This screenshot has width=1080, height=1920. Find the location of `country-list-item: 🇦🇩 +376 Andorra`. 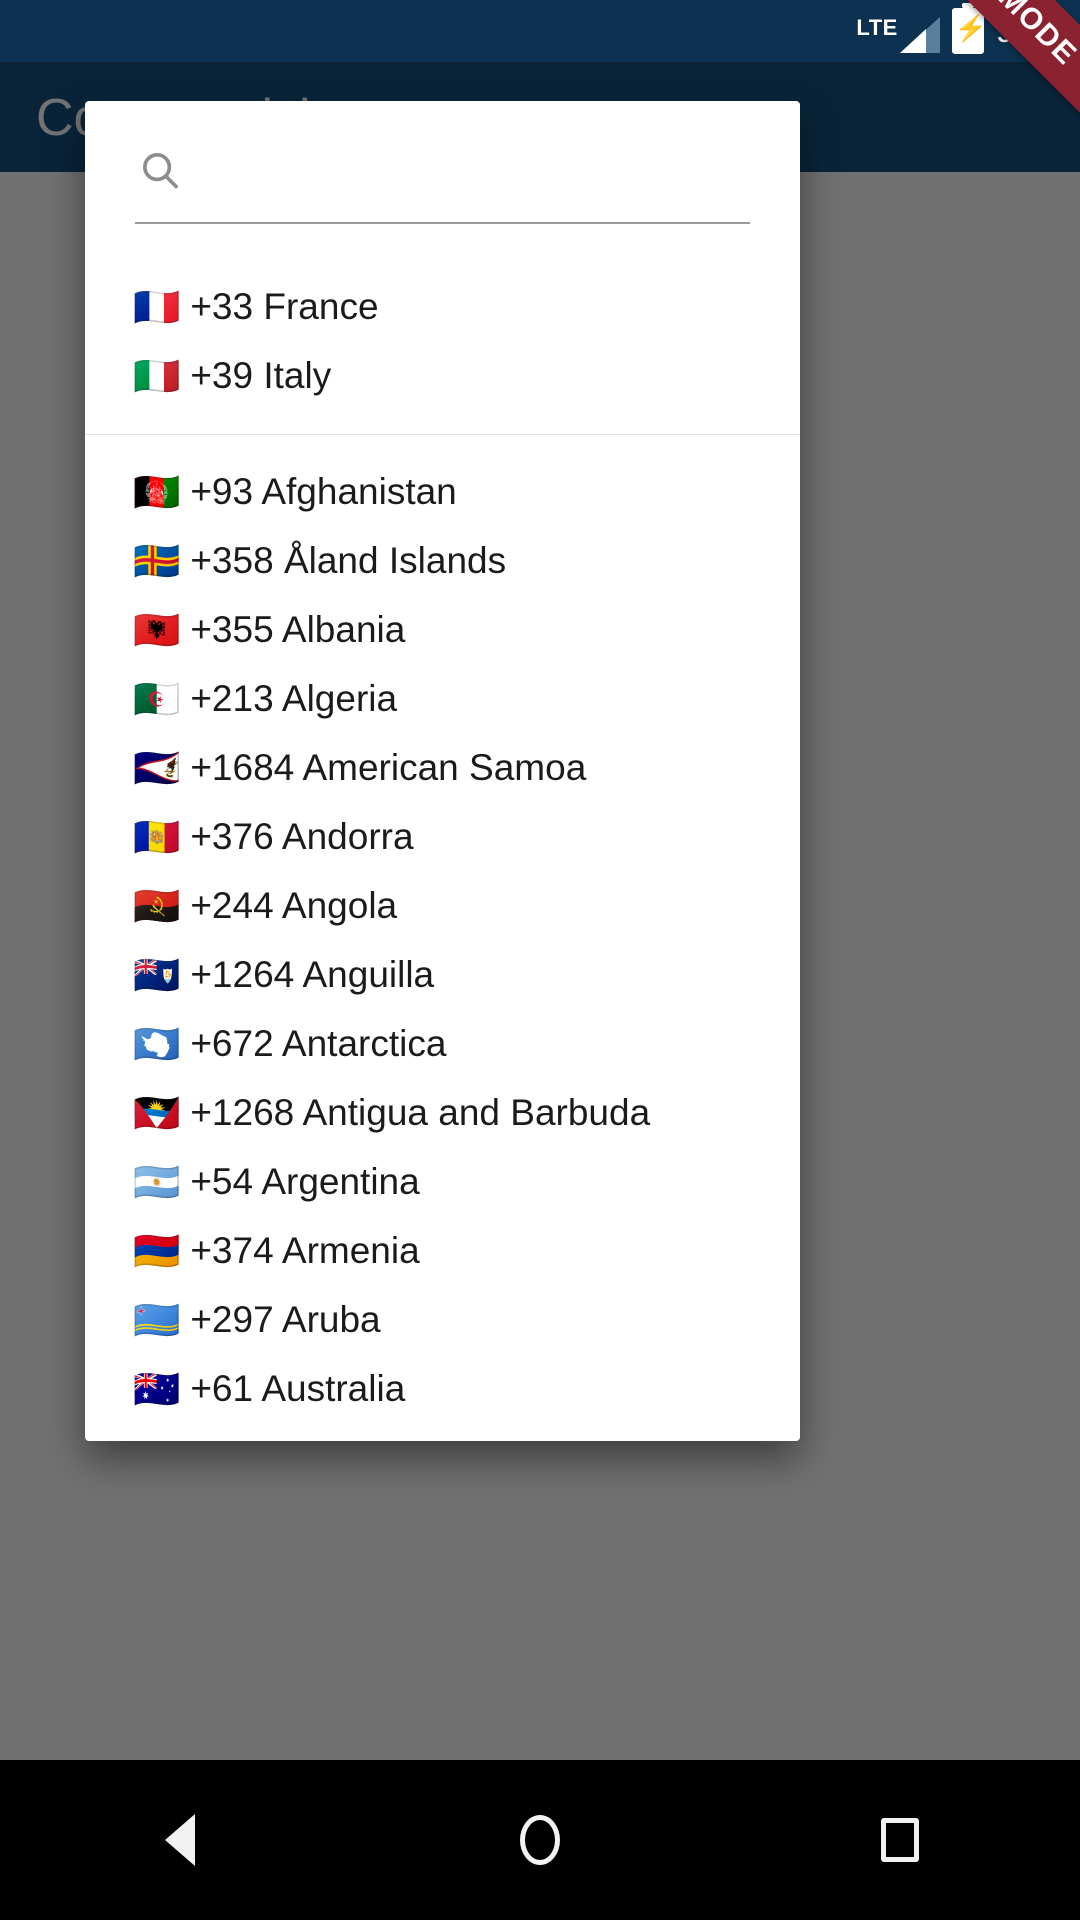

country-list-item: 🇦🇩 +376 Andorra is located at coordinates (442, 836).